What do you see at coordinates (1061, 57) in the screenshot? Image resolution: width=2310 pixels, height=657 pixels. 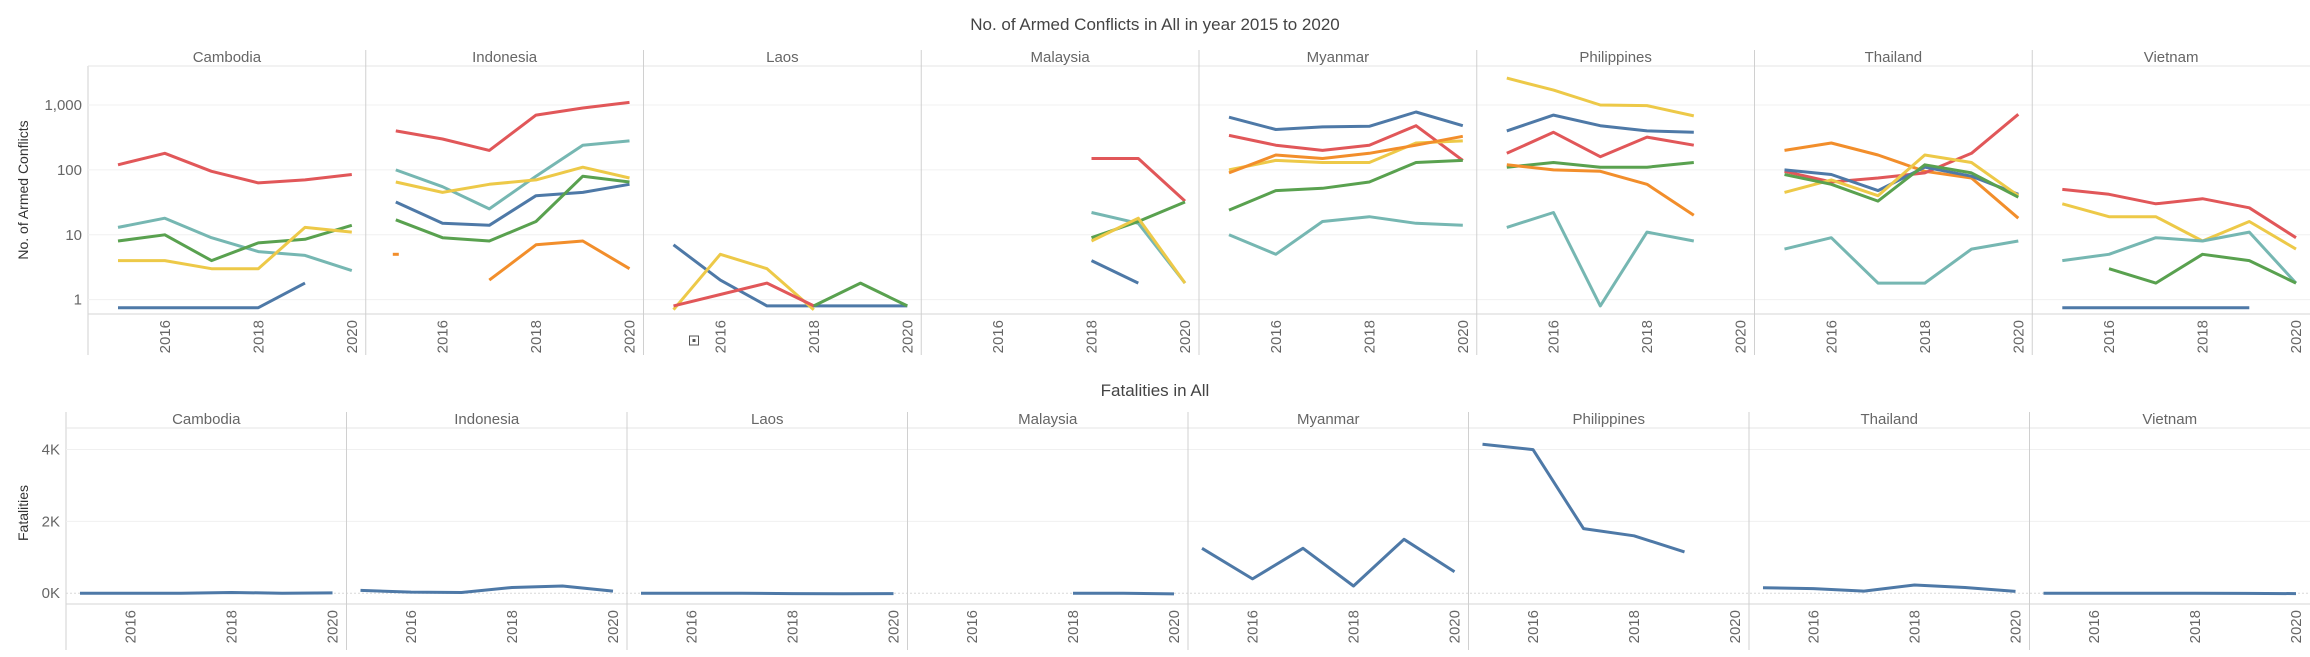 I see `top-panel-header-malaysia: Malaysia` at bounding box center [1061, 57].